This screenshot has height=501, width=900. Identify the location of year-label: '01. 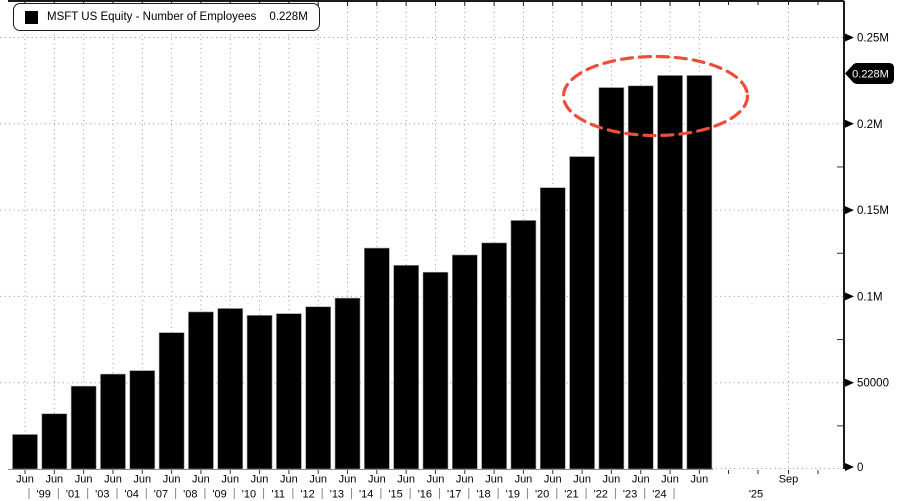
(73, 495).